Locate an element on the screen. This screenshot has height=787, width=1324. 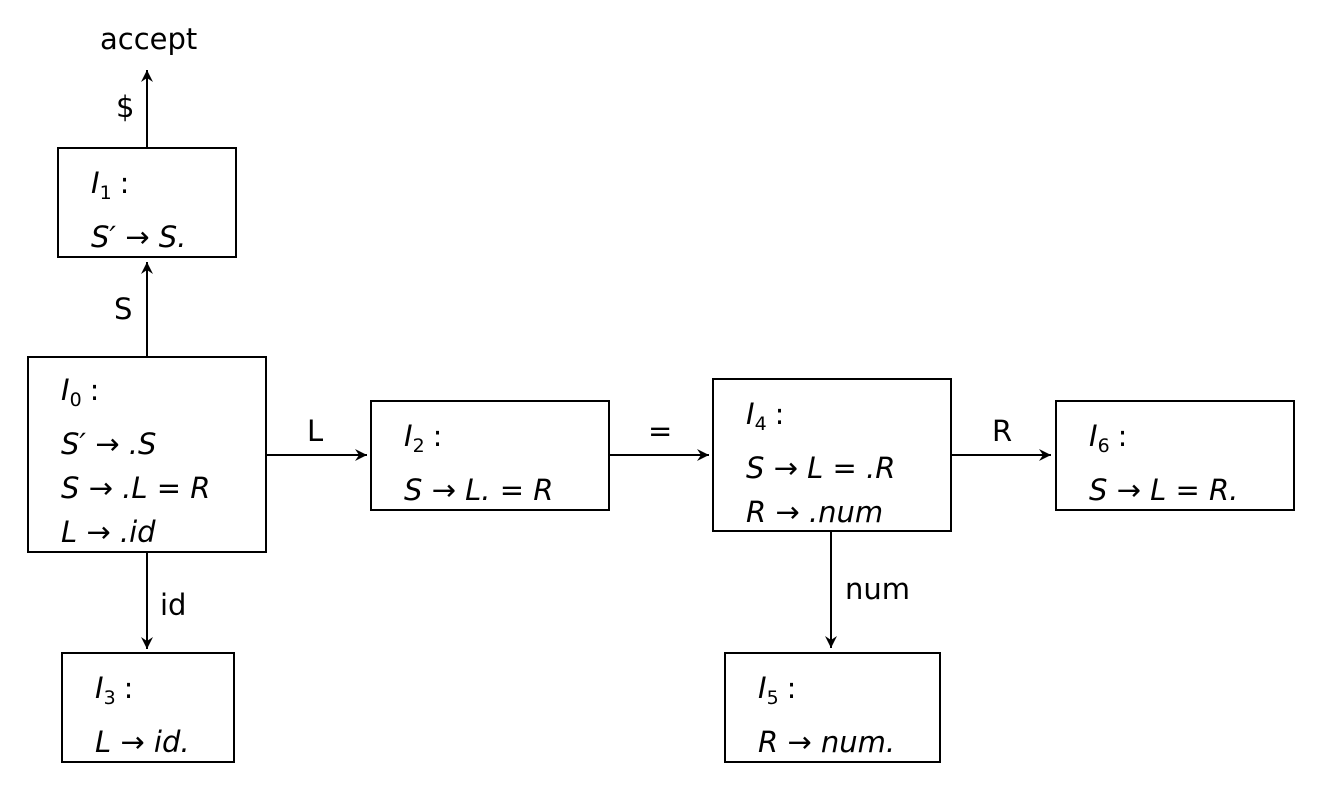
state-i0-item: S → .L = R is located at coordinates (136, 488).